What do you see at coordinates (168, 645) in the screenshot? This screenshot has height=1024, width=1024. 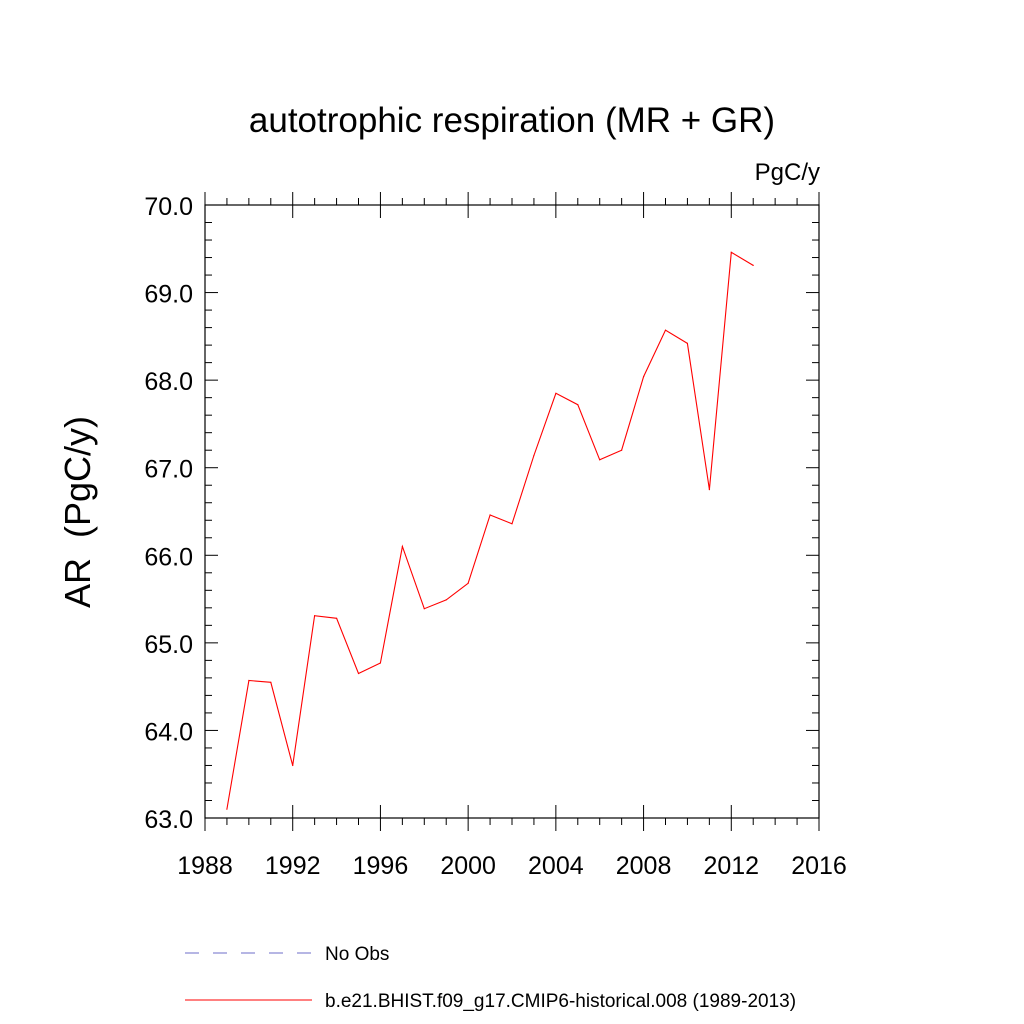 I see `y-tick-label: 65.0` at bounding box center [168, 645].